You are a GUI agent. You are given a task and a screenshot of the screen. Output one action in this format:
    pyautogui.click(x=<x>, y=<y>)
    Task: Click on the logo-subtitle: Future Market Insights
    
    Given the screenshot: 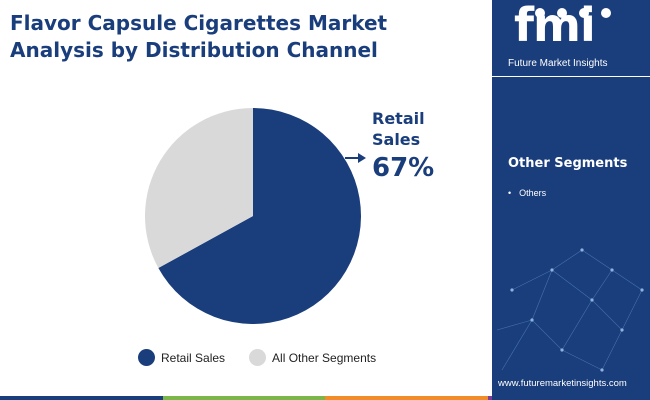 What is the action you would take?
    pyautogui.click(x=558, y=63)
    